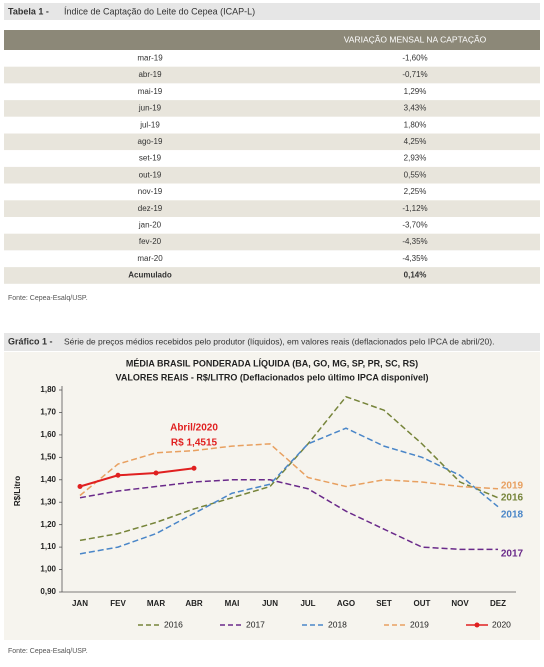  Describe the element at coordinates (414, 74) in the screenshot. I see `table-cell: -0,71%` at that location.